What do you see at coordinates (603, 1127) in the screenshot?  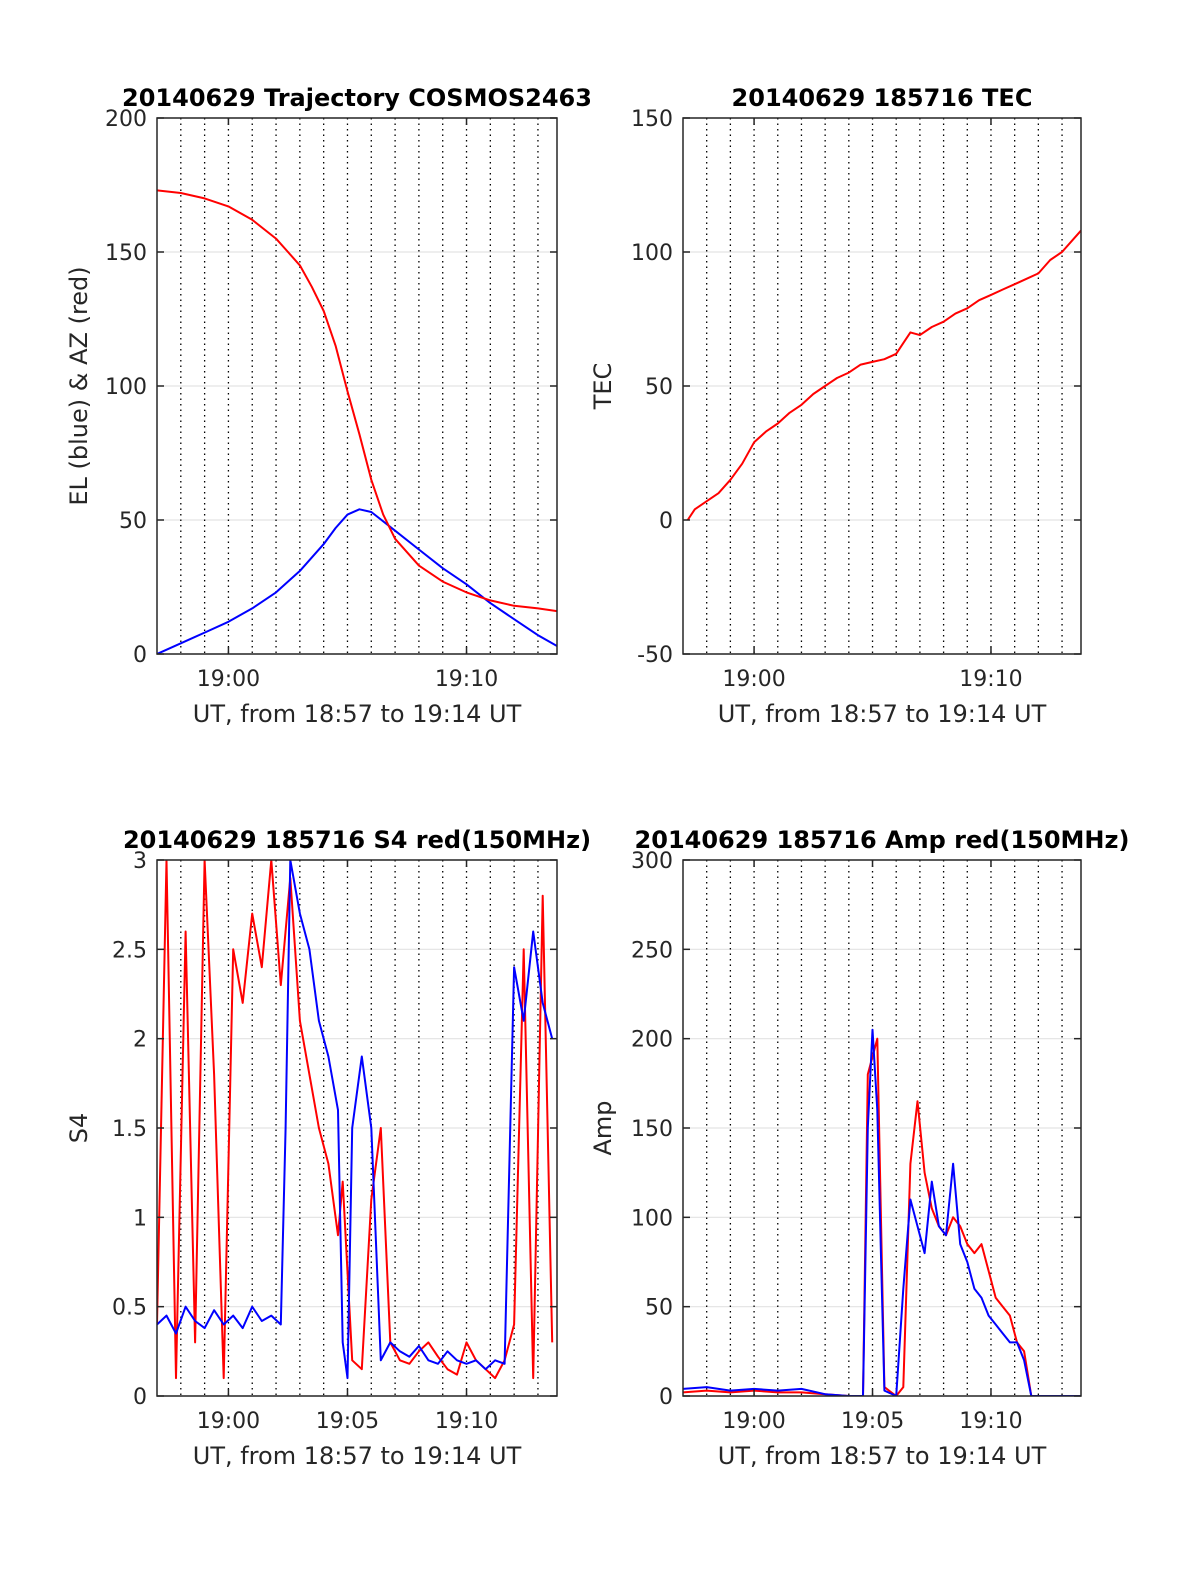 I see `y-axis-label: Amp` at bounding box center [603, 1127].